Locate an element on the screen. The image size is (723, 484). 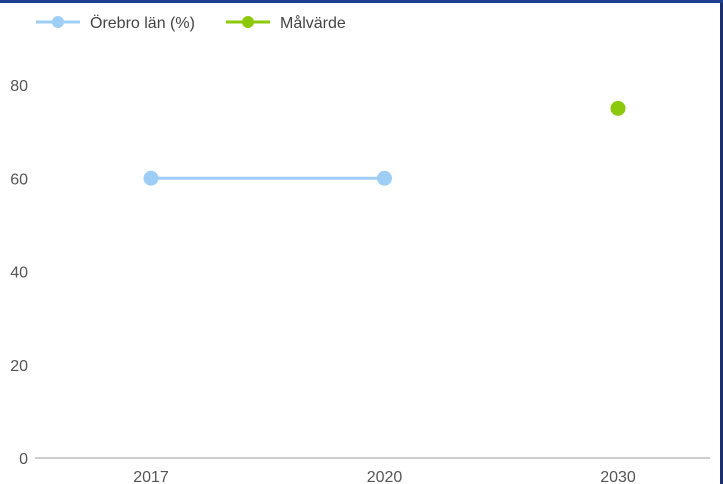
y-axis-ticks: 0 20 40 60 80 is located at coordinates (19, 273).